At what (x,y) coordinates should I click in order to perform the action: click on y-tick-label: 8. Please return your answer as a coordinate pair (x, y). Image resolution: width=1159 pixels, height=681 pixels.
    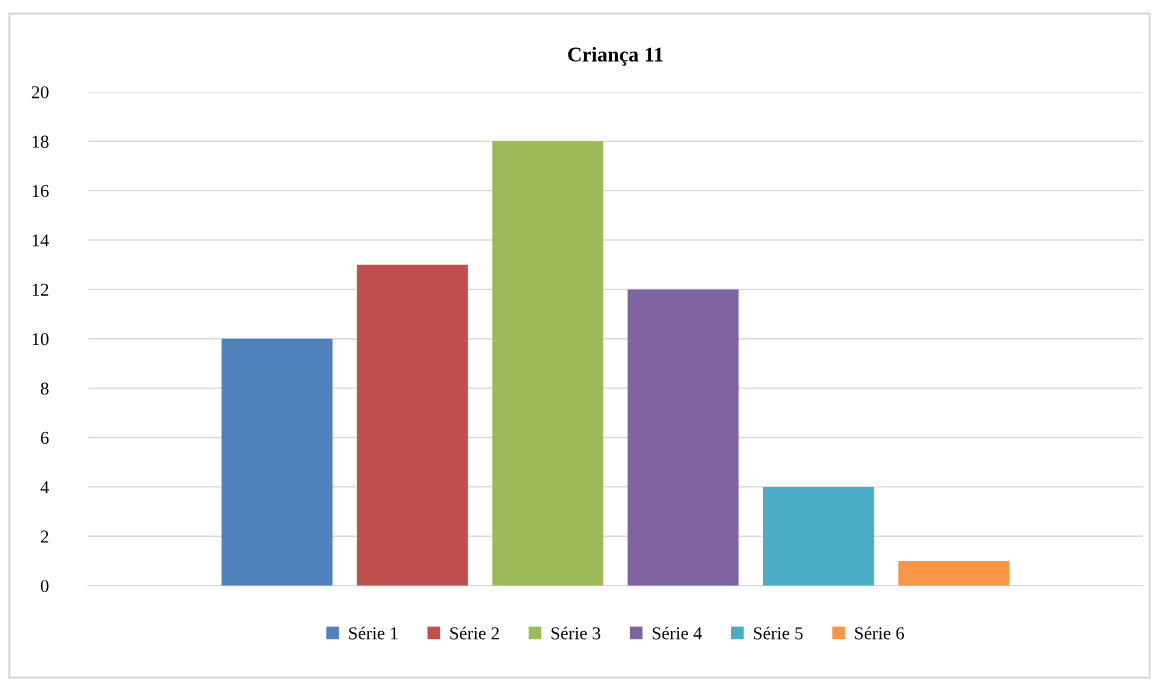
    Looking at the image, I should click on (44, 388).